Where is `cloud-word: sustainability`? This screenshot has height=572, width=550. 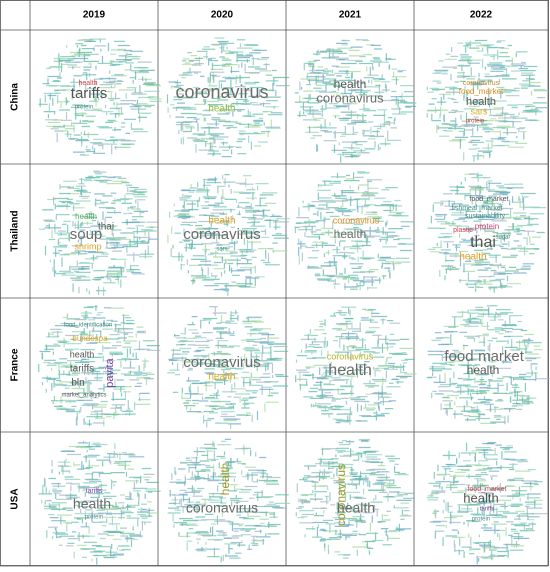 cloud-word: sustainability is located at coordinates (485, 216).